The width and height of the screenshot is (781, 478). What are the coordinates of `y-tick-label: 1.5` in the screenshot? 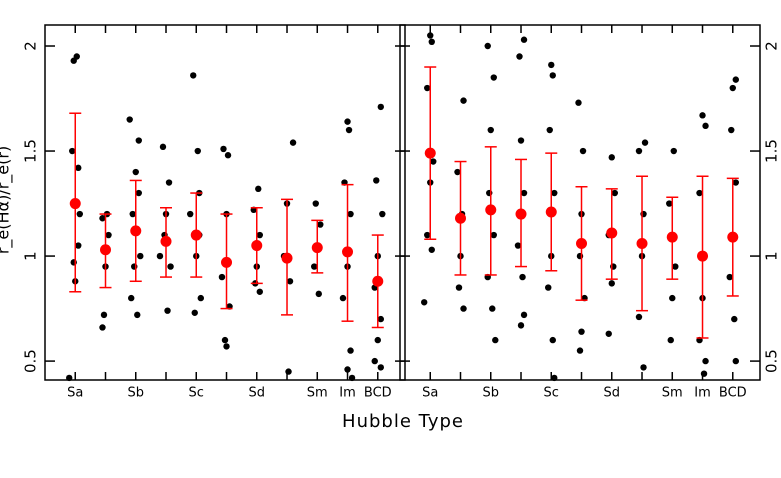 It's located at (772, 151).